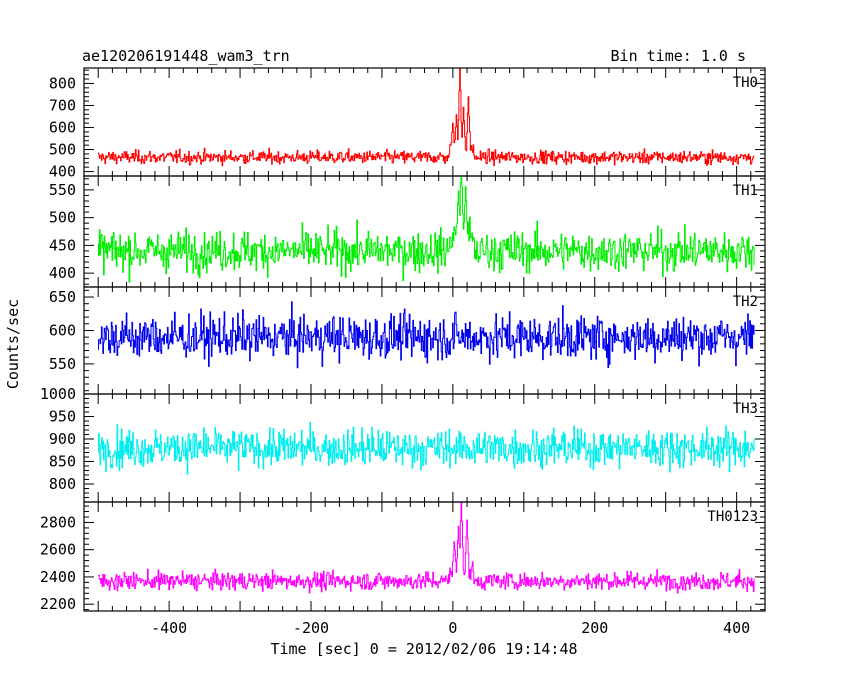  What do you see at coordinates (423, 649) in the screenshot?
I see `x-axis-label: Time [sec] 0 = 2012/02/06 19:14:48` at bounding box center [423, 649].